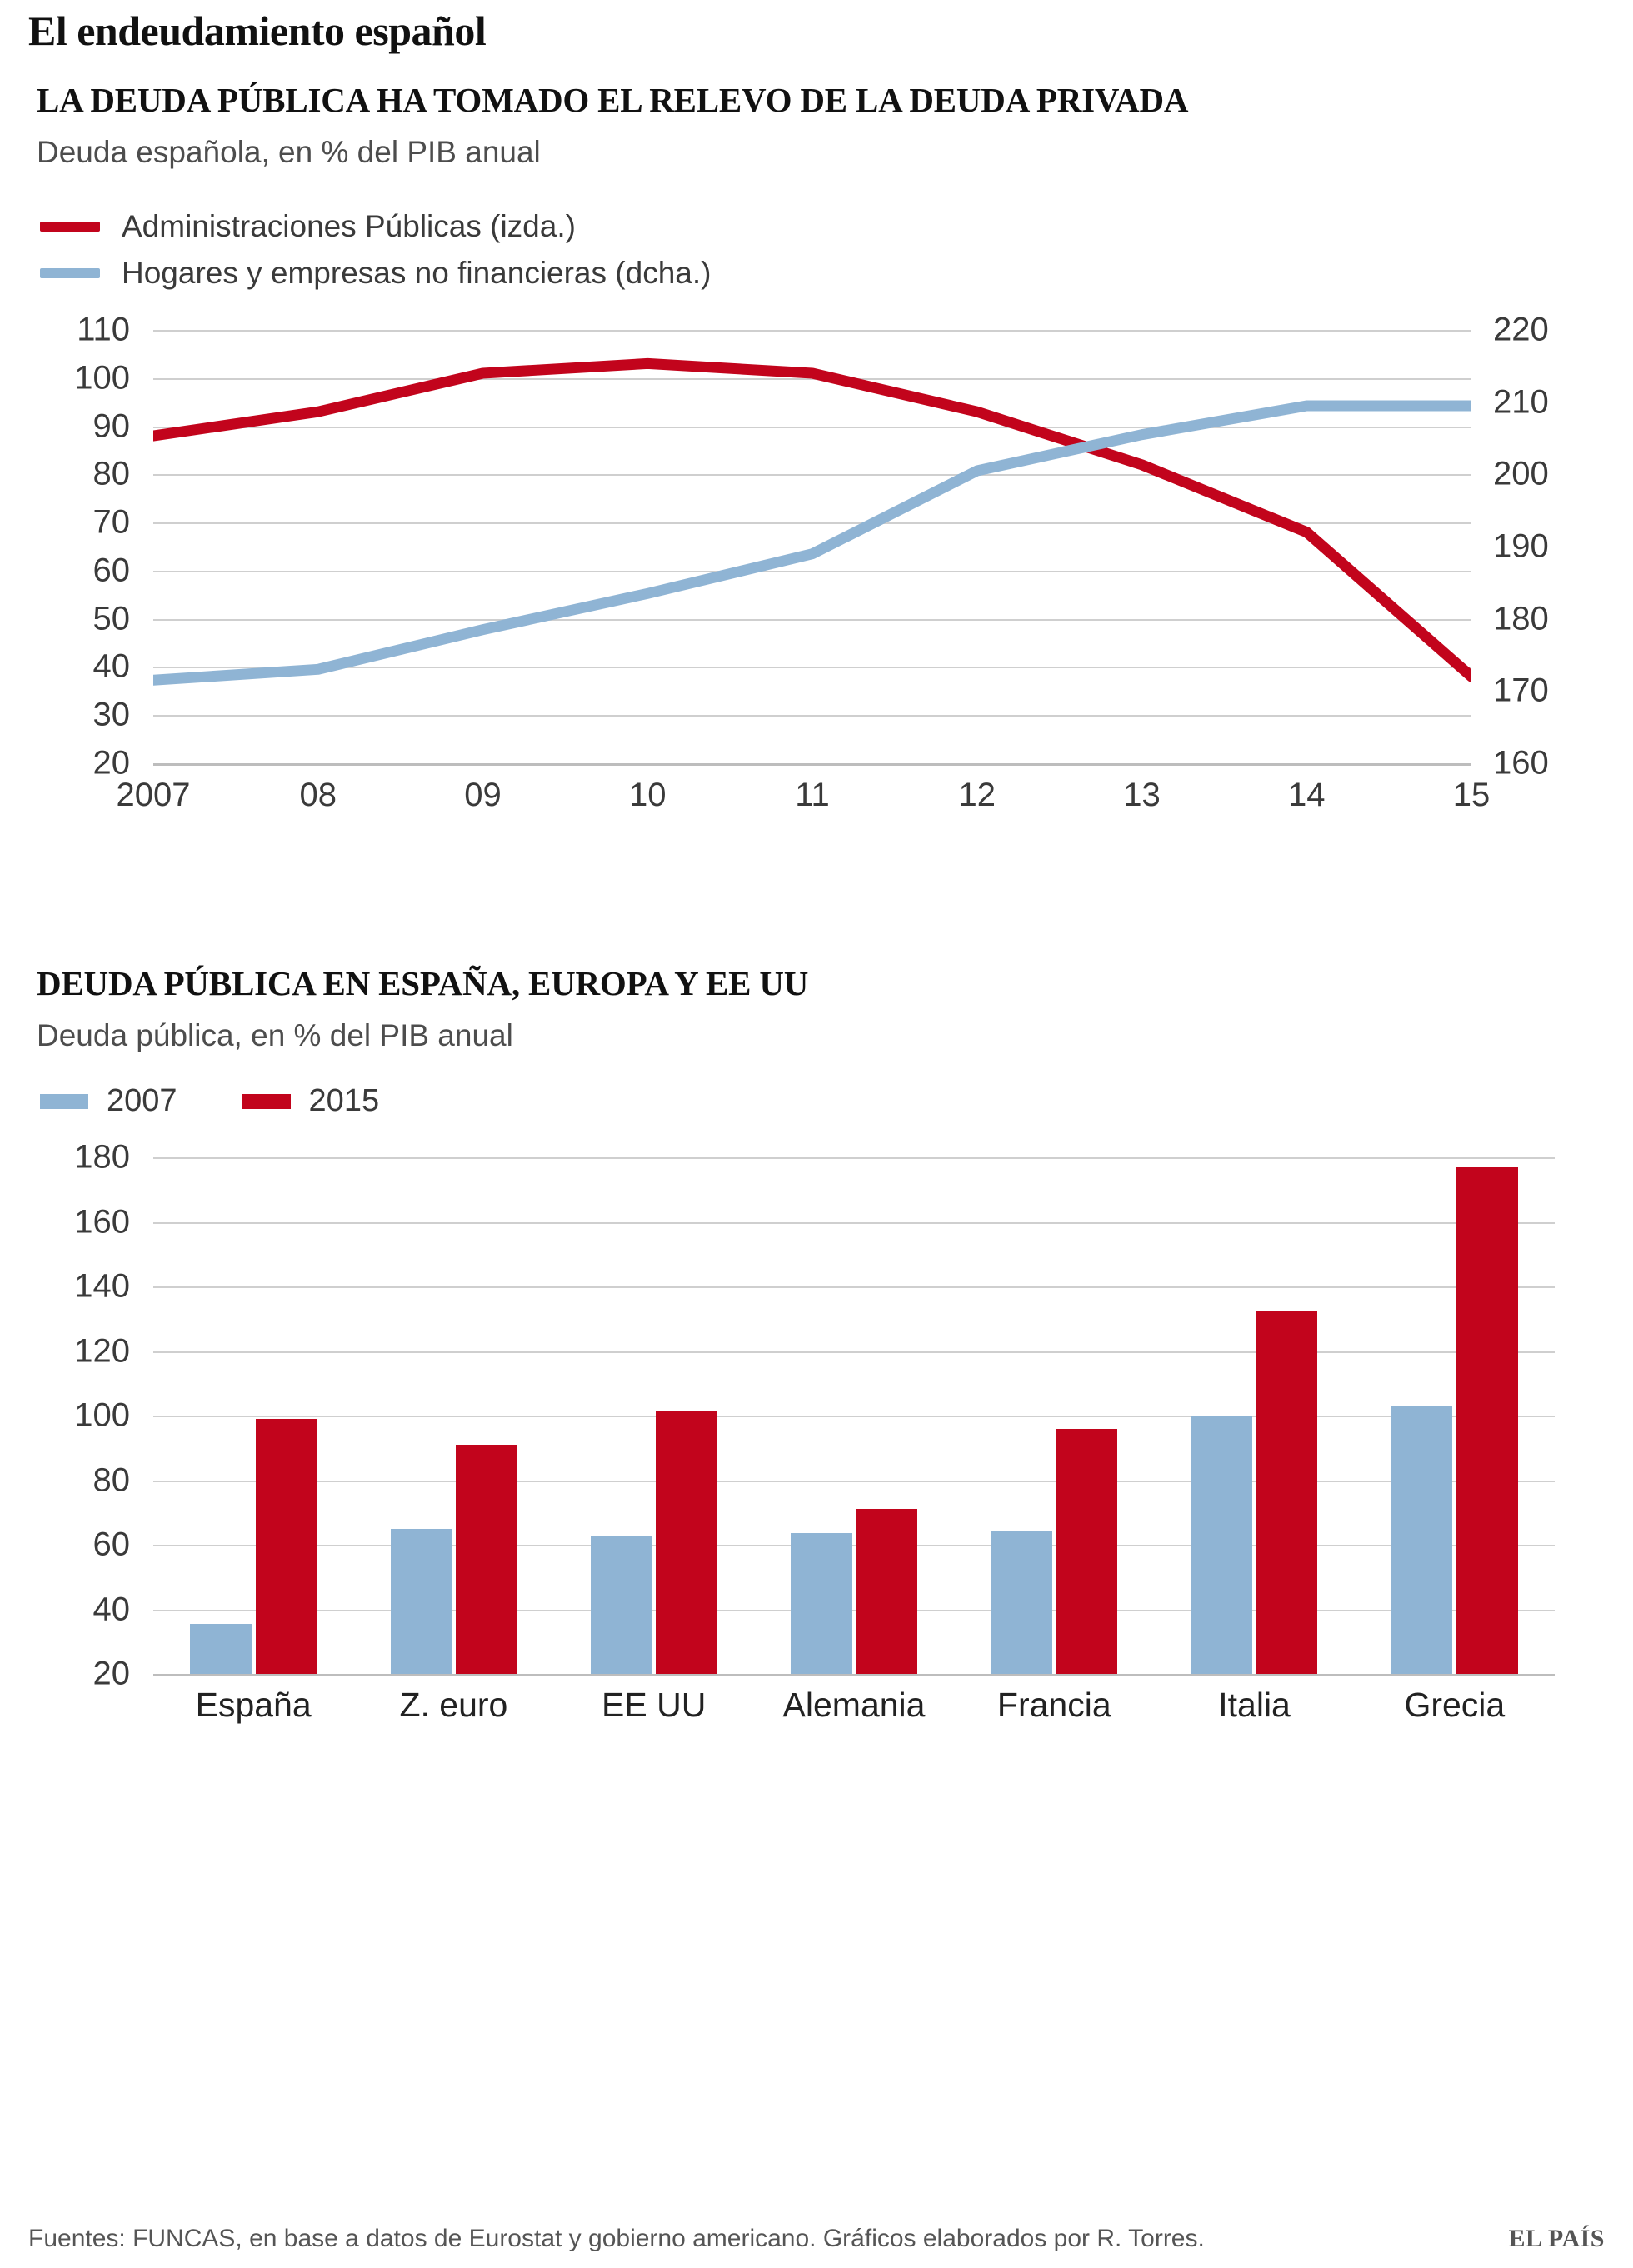  I want to click on chart-bar-legend: 2007 2015, so click(822, 1101).